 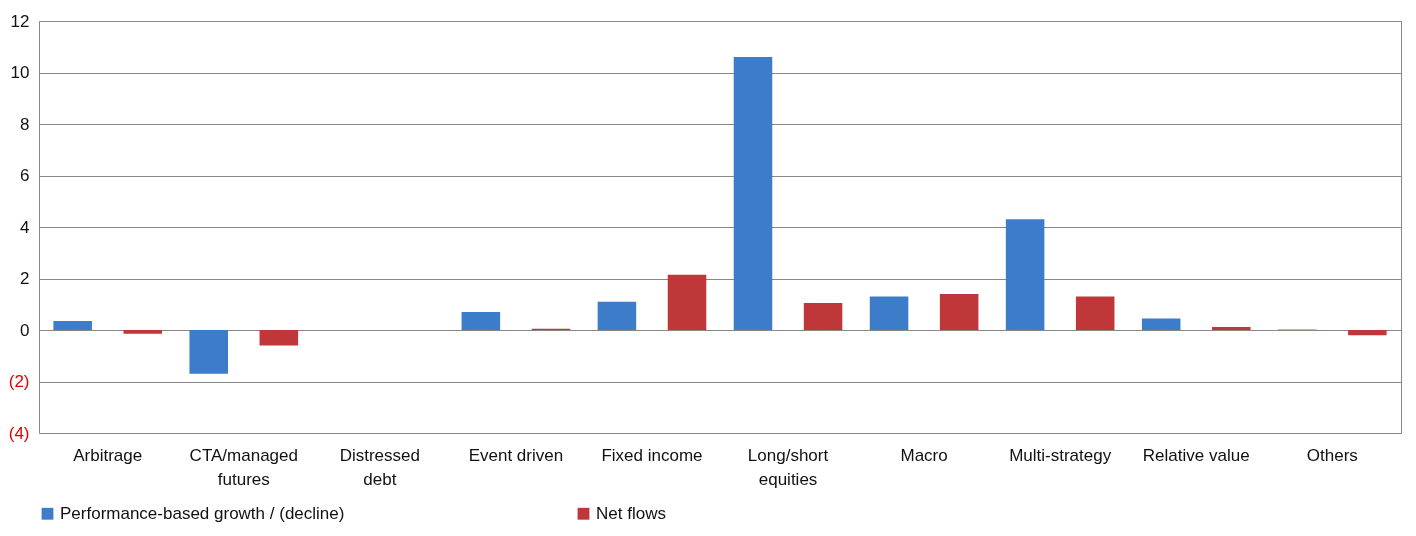 I want to click on y-tick-label: 4, so click(x=25, y=227).